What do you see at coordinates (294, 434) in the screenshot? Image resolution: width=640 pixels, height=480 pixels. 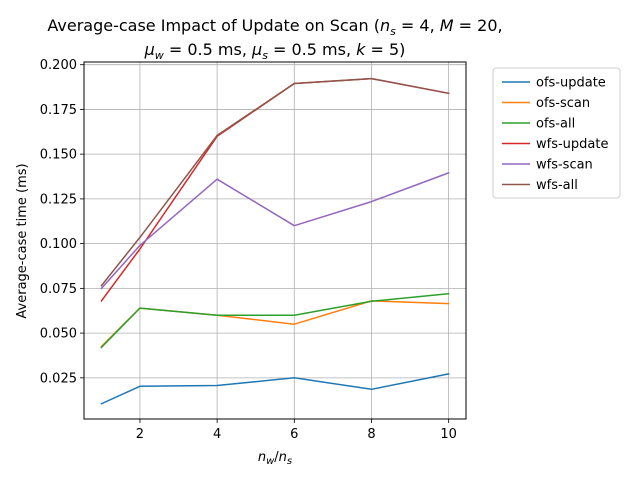 I see `x-tick-label: 6` at bounding box center [294, 434].